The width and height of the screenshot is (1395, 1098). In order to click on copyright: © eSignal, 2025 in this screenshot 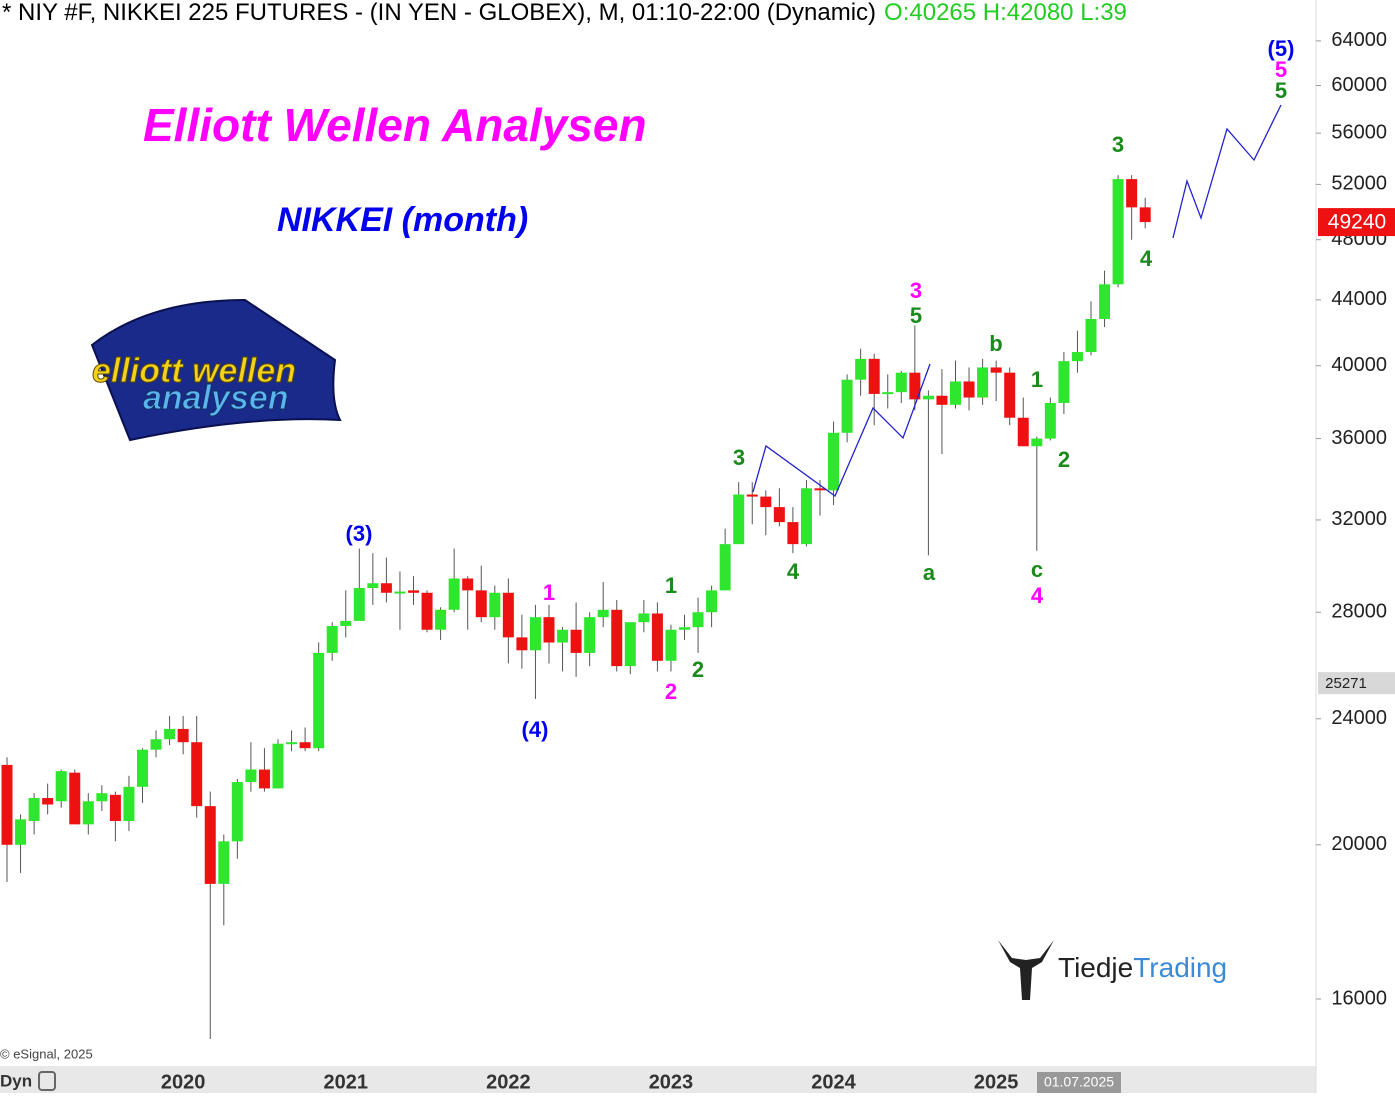, I will do `click(46, 1053)`.